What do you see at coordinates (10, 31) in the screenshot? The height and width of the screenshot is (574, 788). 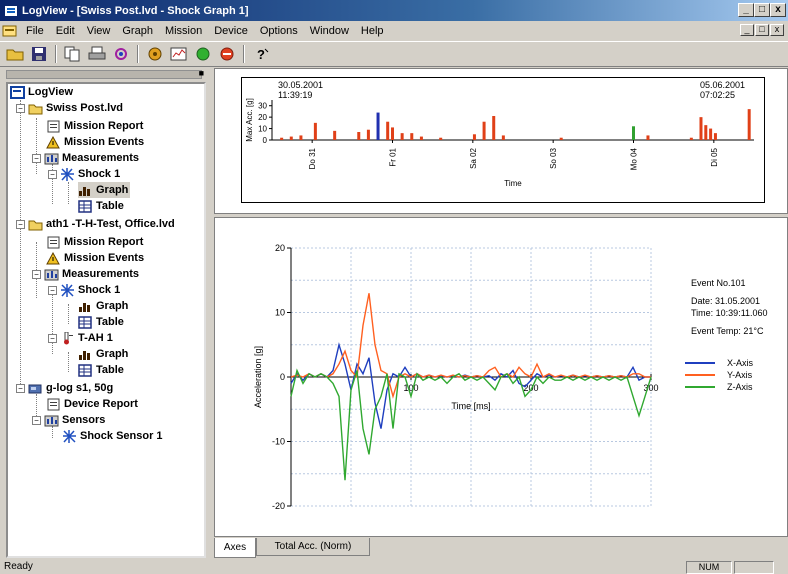 I see `document-icon` at bounding box center [10, 31].